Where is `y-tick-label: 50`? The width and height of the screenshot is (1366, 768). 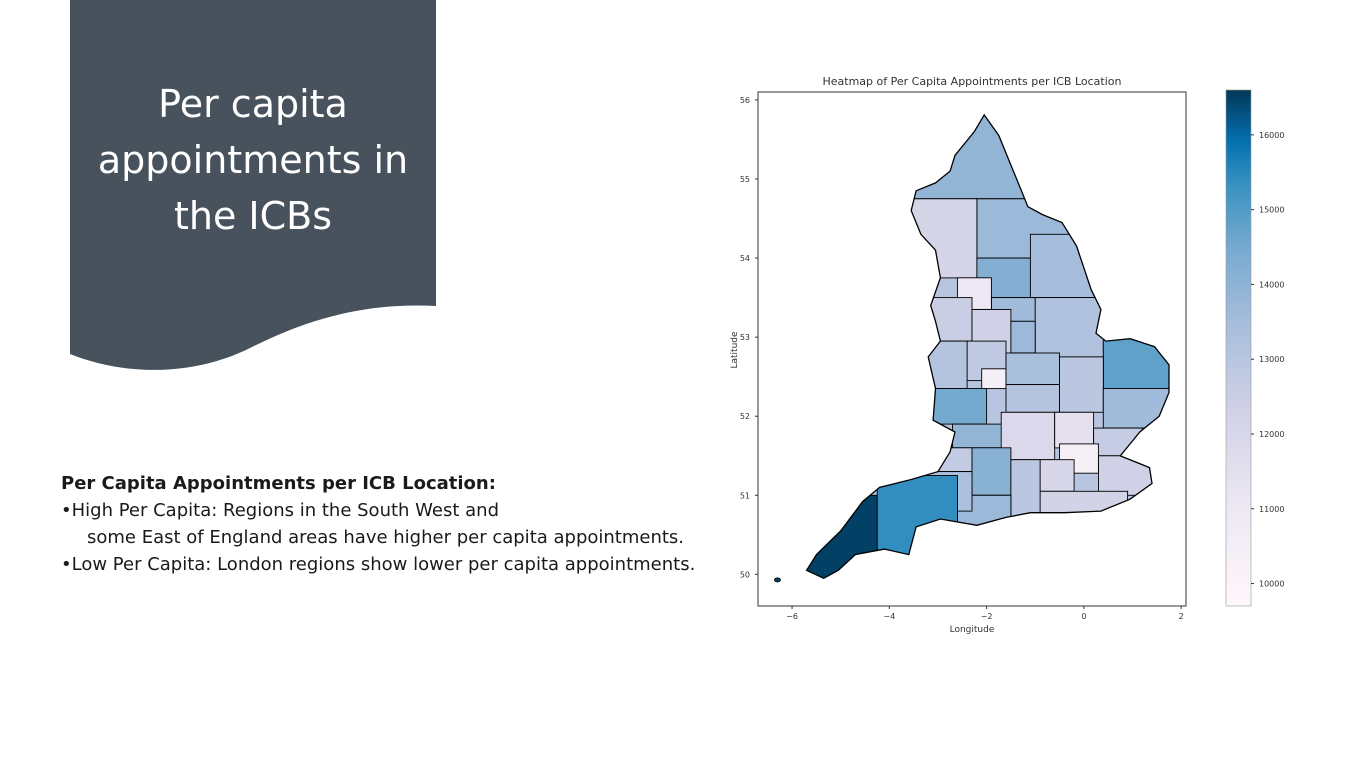 y-tick-label: 50 is located at coordinates (745, 574).